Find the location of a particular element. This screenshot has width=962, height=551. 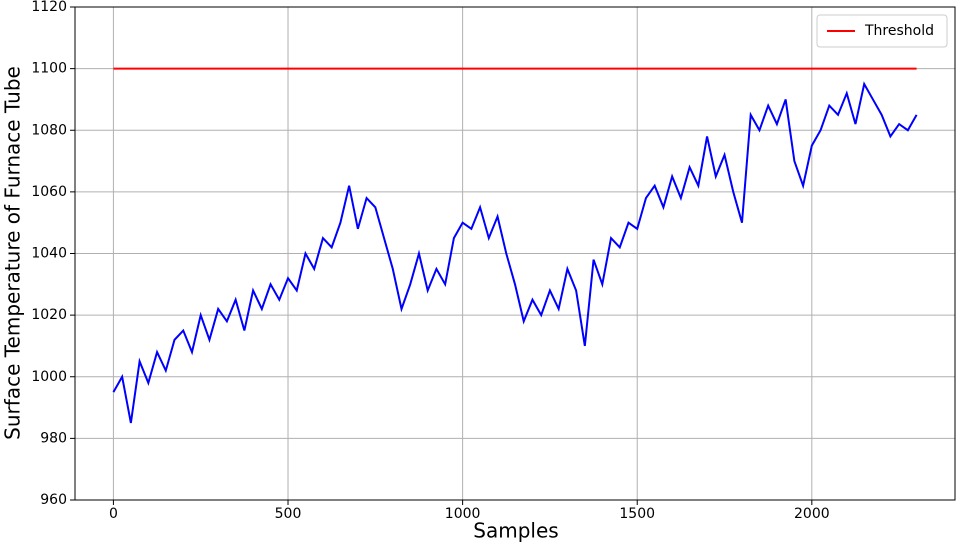

y-tick-label: 980 is located at coordinates (53, 438).